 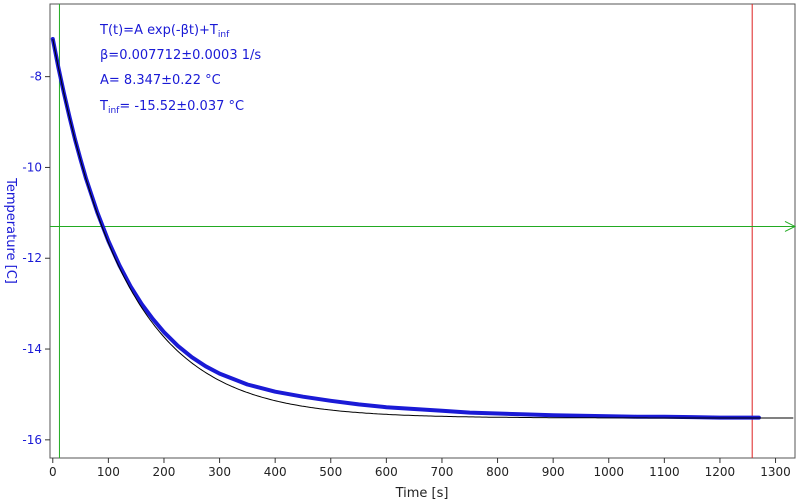 I want to click on x-tick-label: 900, so click(x=553, y=472).